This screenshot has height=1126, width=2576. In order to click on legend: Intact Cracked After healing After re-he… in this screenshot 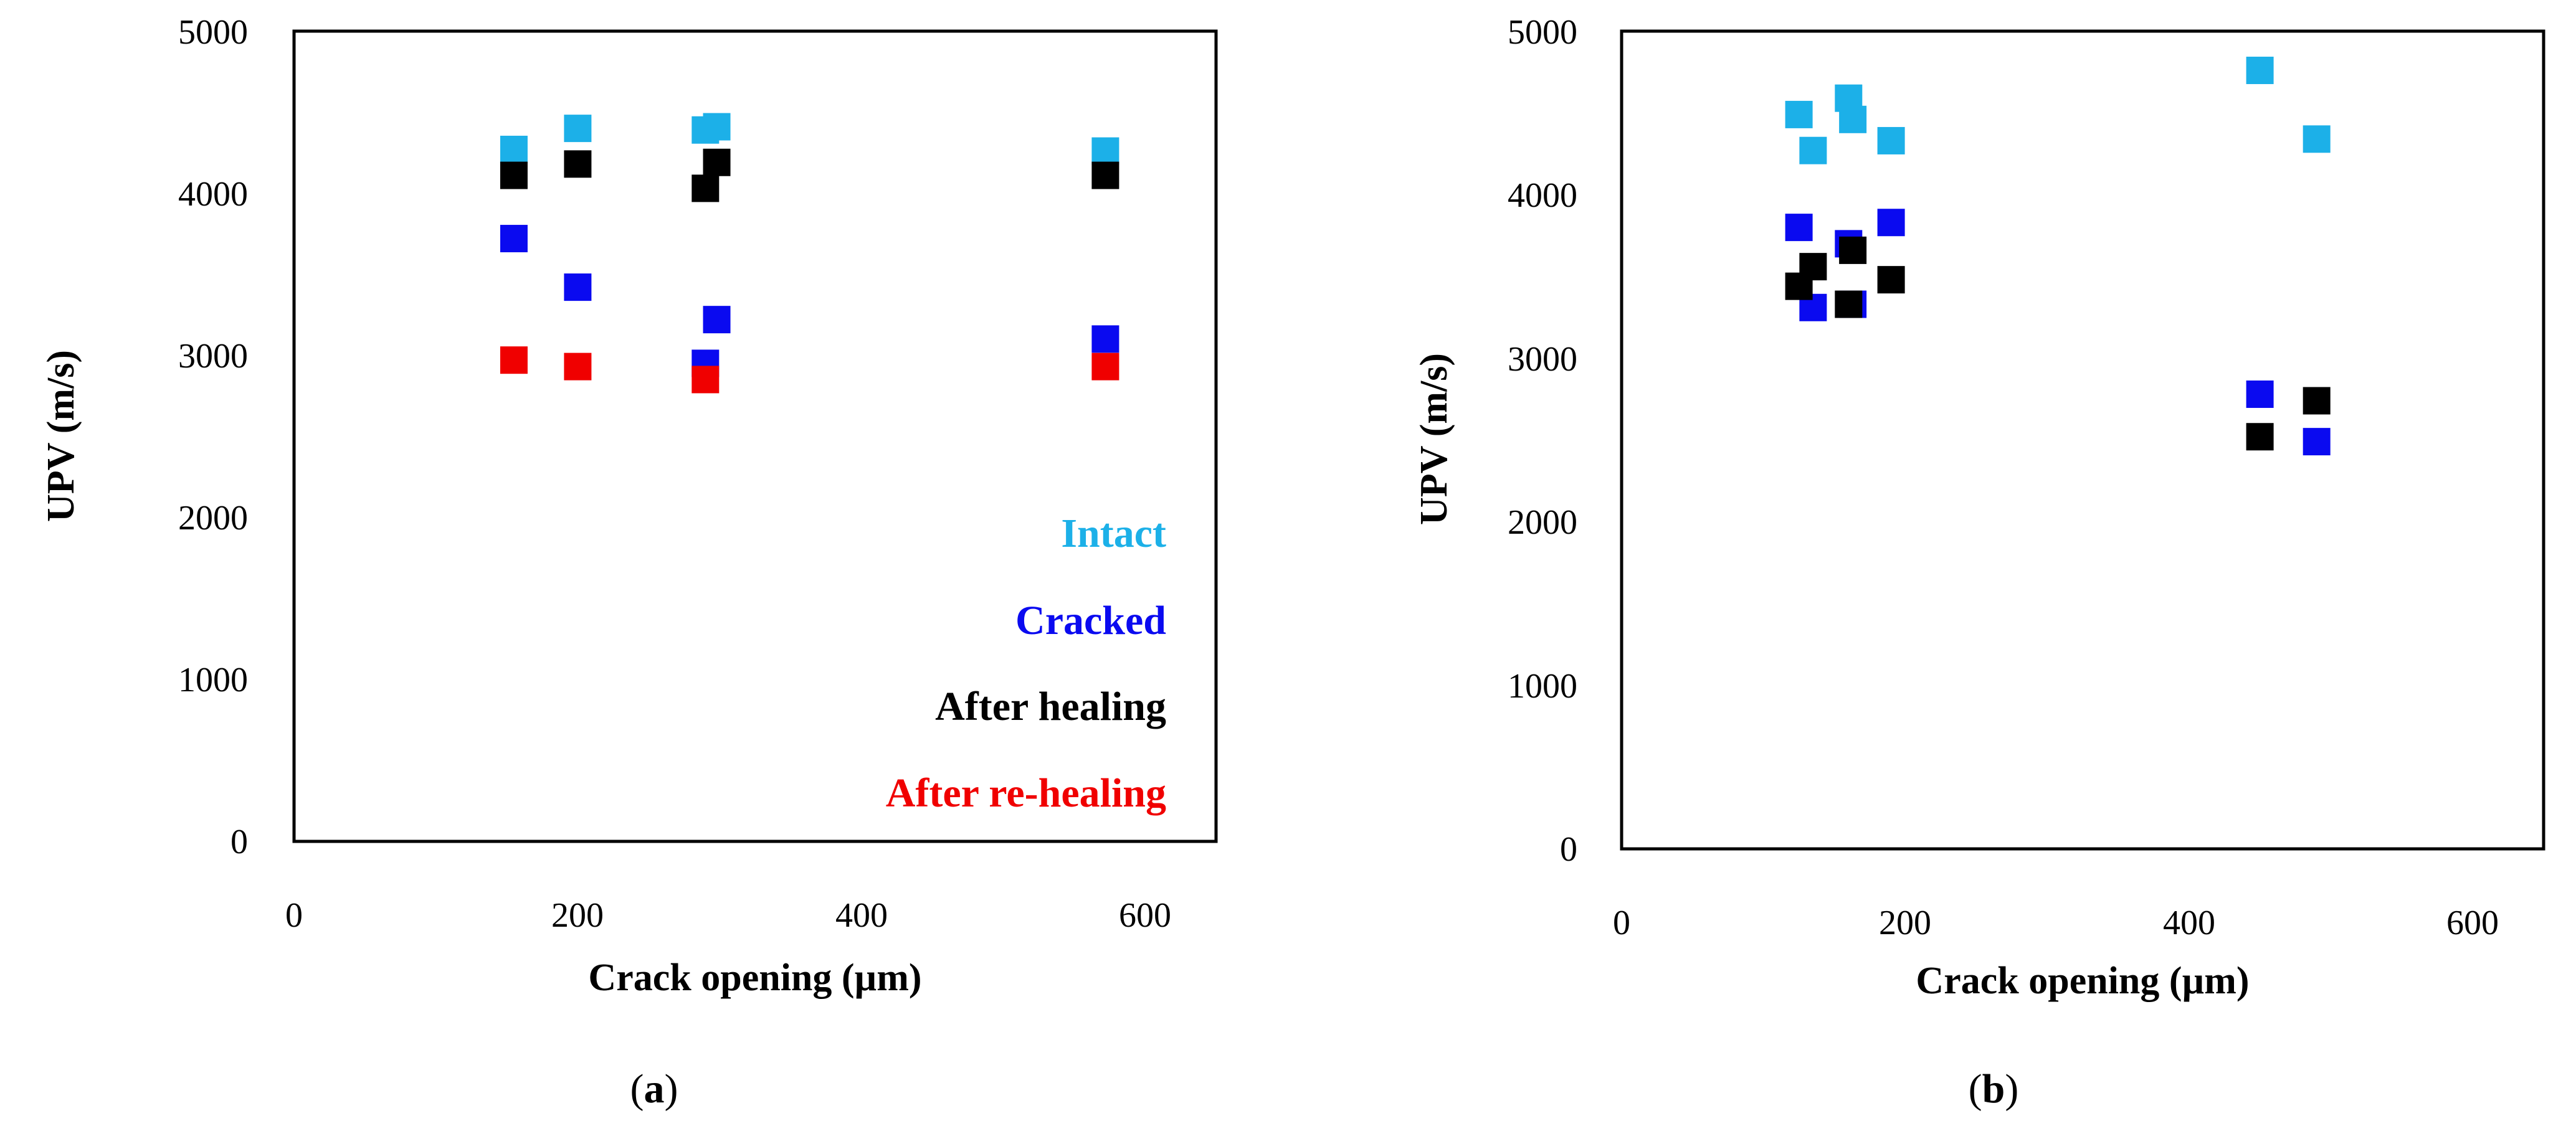, I will do `click(1026, 664)`.